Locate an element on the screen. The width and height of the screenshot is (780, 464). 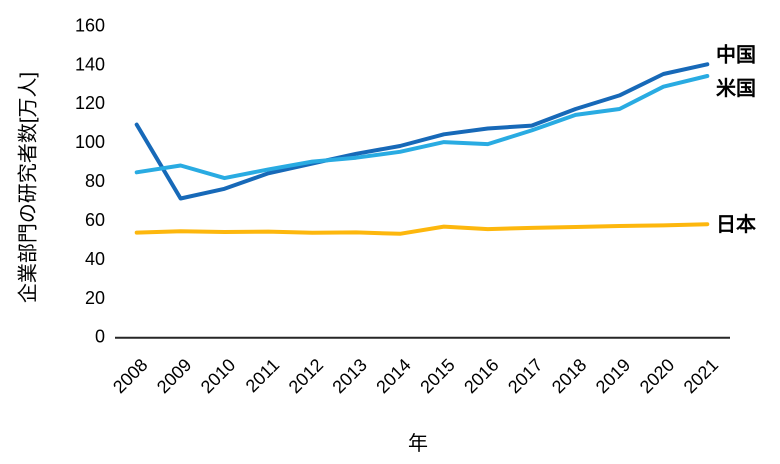
x-axis-title: 年 is located at coordinates (418, 444).